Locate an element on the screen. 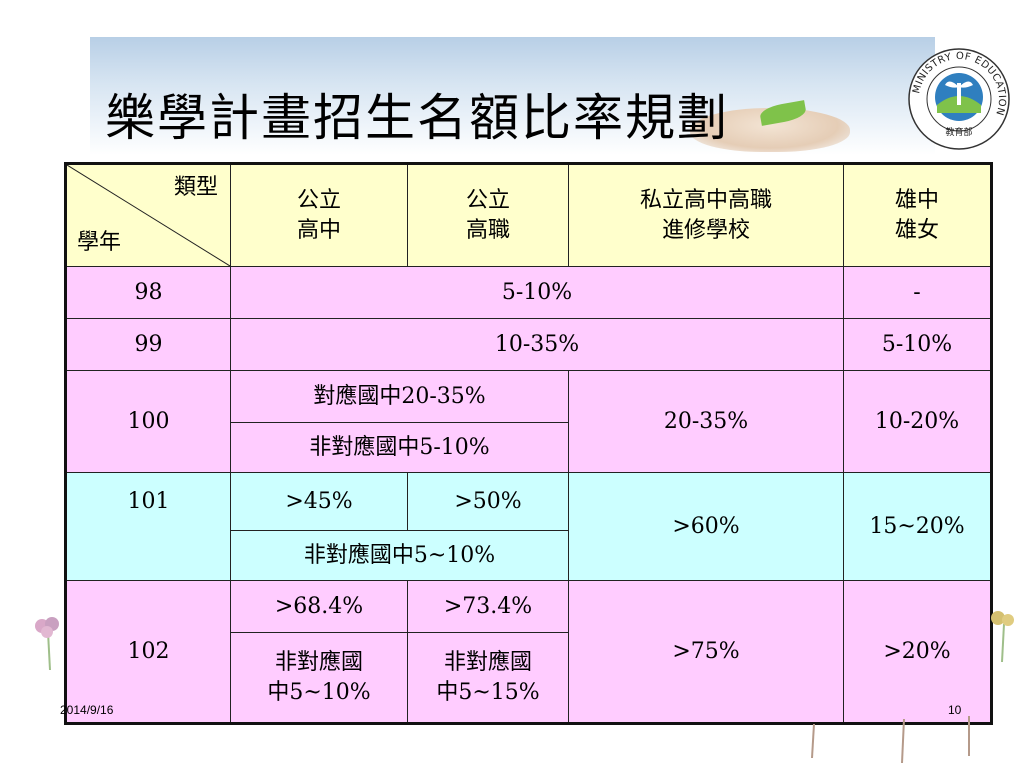  table-header-row: 類型 學年 公立 高中 公立 高職 私立高中高職 進修學校 雄中 雄女 is located at coordinates (528, 215).